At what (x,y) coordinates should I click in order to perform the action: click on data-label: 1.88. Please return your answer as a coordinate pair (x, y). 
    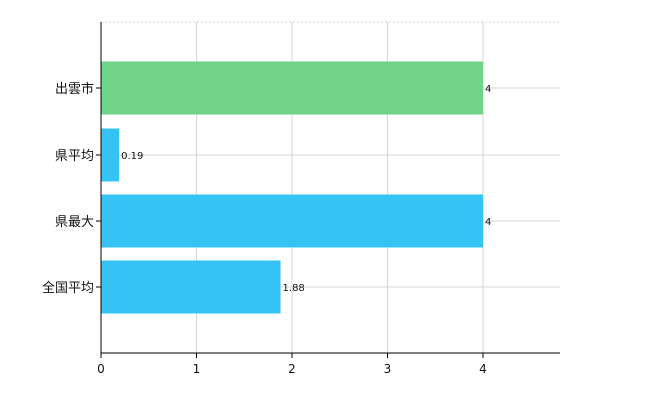
    Looking at the image, I should click on (294, 288).